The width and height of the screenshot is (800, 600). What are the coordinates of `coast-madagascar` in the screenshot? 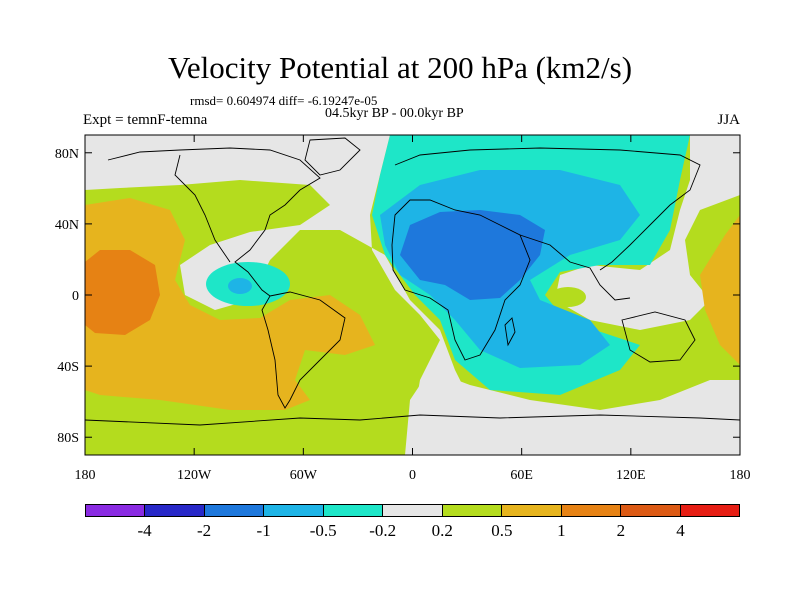 It's located at (510, 332).